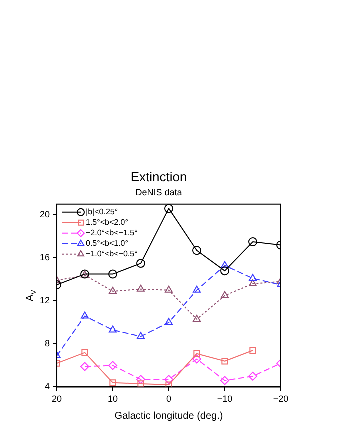 The width and height of the screenshot is (337, 436). What do you see at coordinates (159, 176) in the screenshot?
I see `chart-title: Extinction` at bounding box center [159, 176].